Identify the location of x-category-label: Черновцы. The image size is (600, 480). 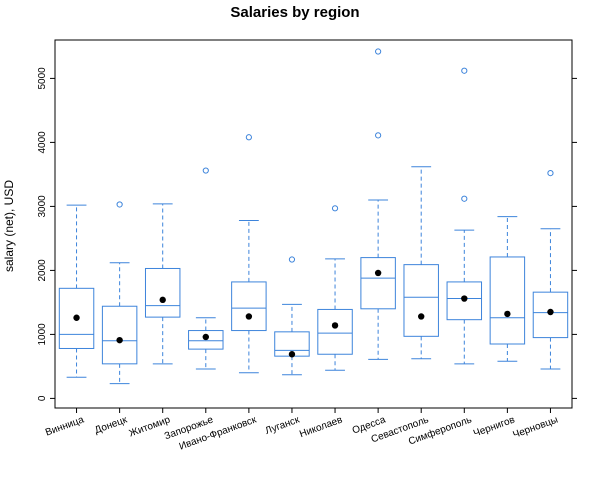
(535, 427).